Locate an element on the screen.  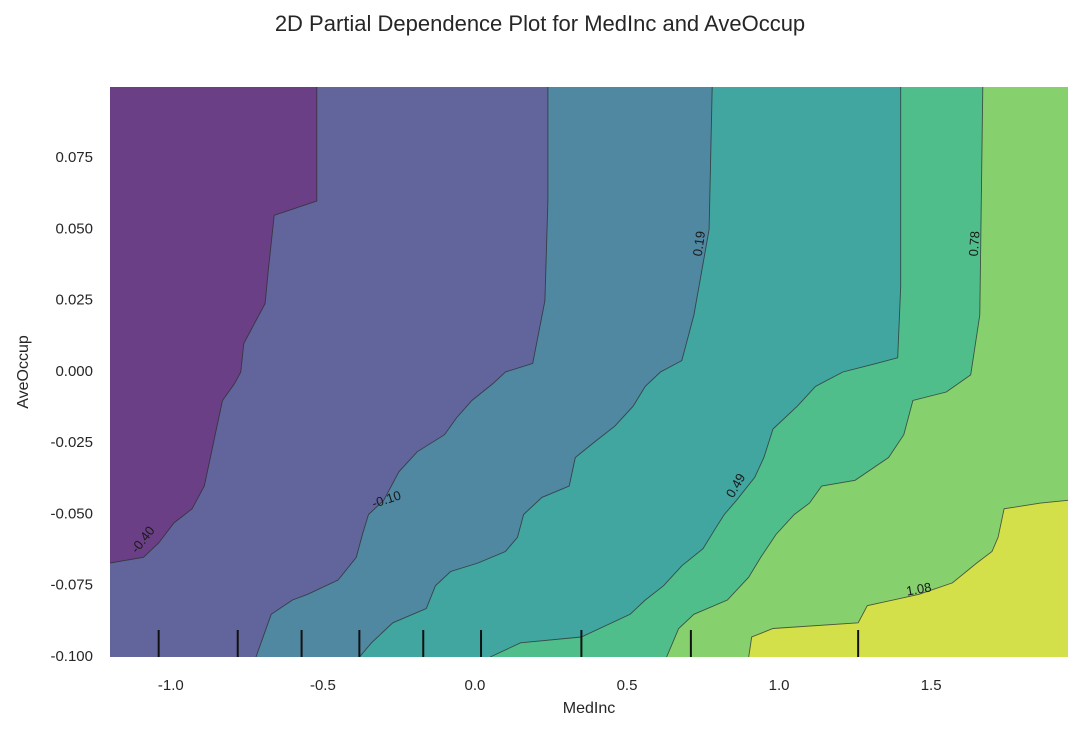
x-tick-label: -0.5 is located at coordinates (323, 685).